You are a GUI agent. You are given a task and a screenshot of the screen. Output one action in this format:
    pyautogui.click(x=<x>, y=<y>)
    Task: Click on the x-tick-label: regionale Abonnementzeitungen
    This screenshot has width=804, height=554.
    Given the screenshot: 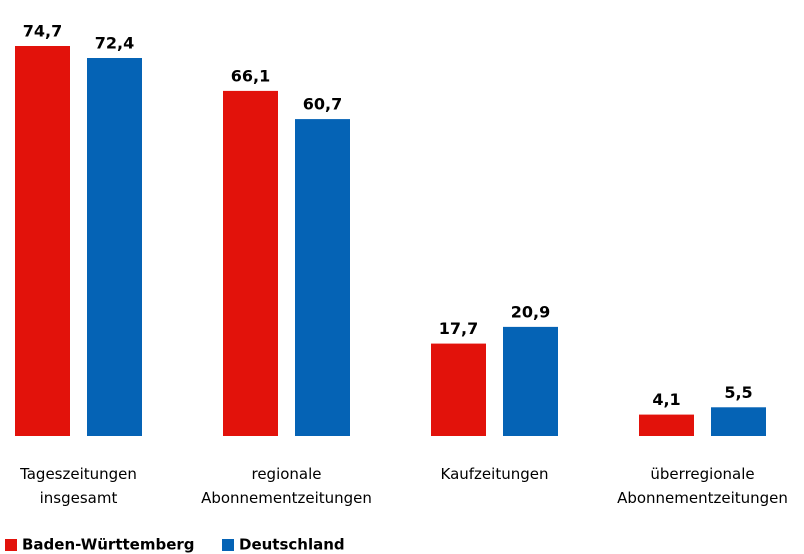 What is the action you would take?
    pyautogui.click(x=286, y=486)
    